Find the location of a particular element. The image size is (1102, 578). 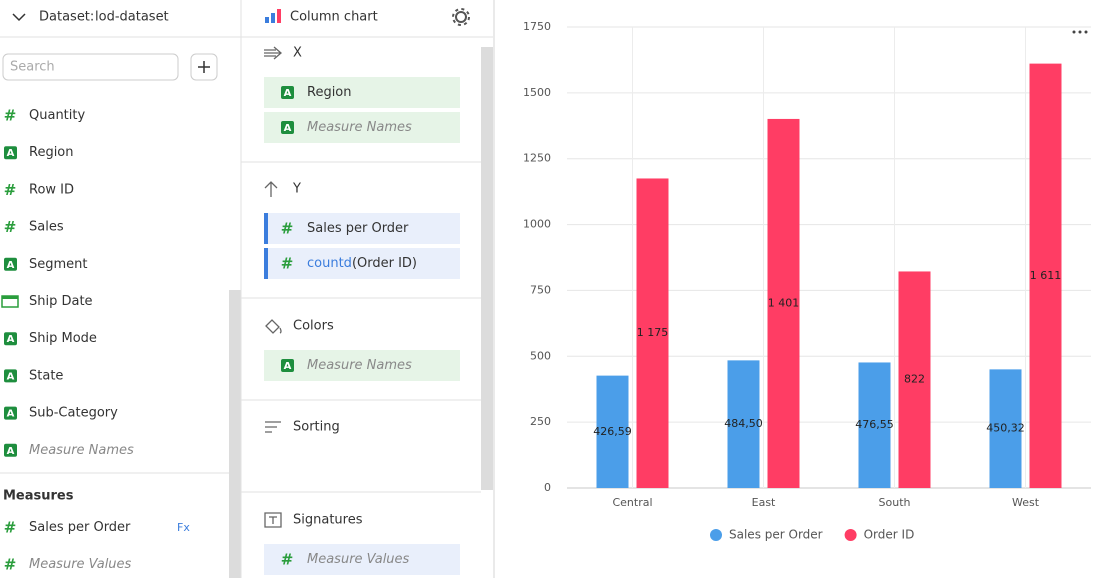

function-name: countd is located at coordinates (329, 263).